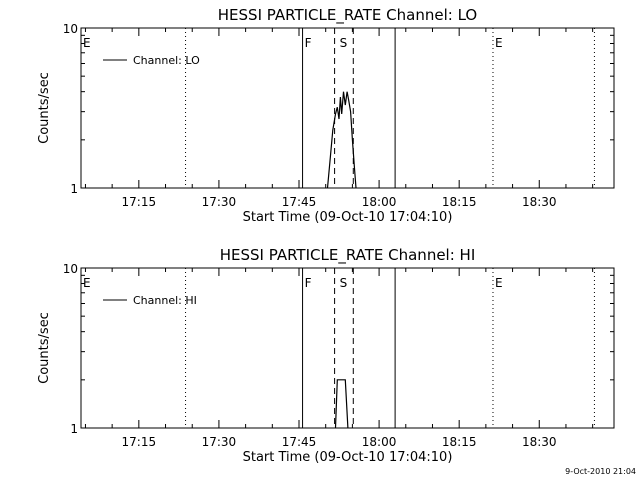 The height and width of the screenshot is (484, 640). Describe the element at coordinates (600, 471) in the screenshot. I see `timestamp: 9-Oct-2010 21:04` at that location.